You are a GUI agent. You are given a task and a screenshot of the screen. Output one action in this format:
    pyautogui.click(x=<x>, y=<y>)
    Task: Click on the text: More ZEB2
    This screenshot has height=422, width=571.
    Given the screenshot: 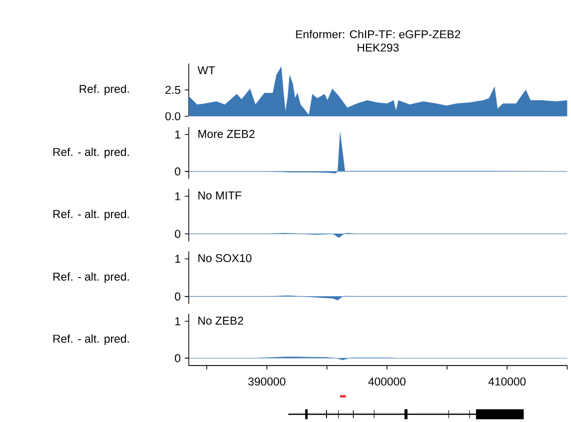 What is the action you would take?
    pyautogui.click(x=226, y=134)
    